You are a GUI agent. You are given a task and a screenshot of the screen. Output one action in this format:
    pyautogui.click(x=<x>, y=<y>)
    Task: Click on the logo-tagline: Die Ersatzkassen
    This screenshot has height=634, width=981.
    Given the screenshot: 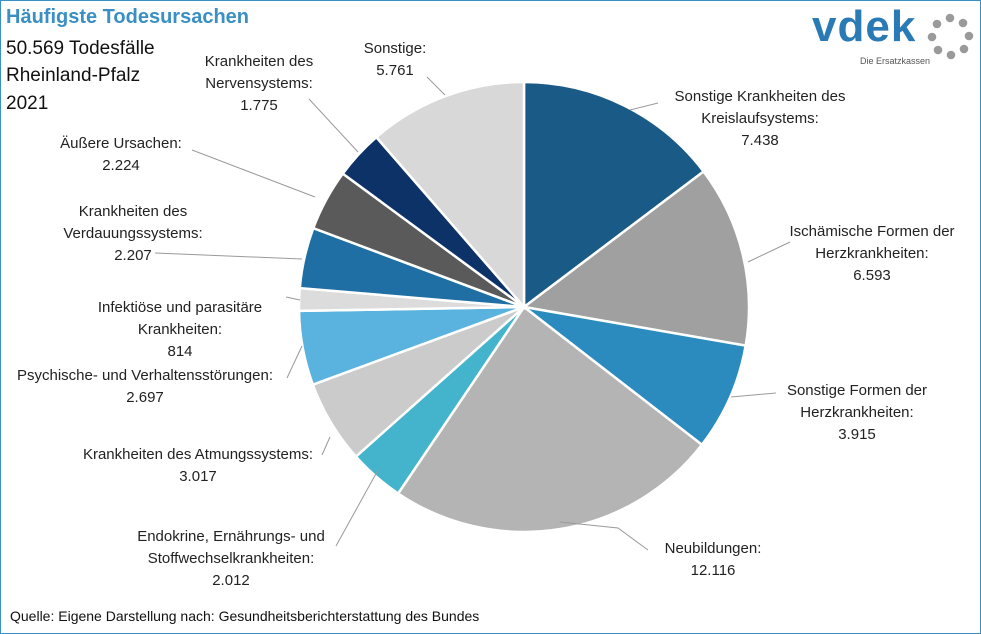 What is the action you would take?
    pyautogui.click(x=895, y=61)
    